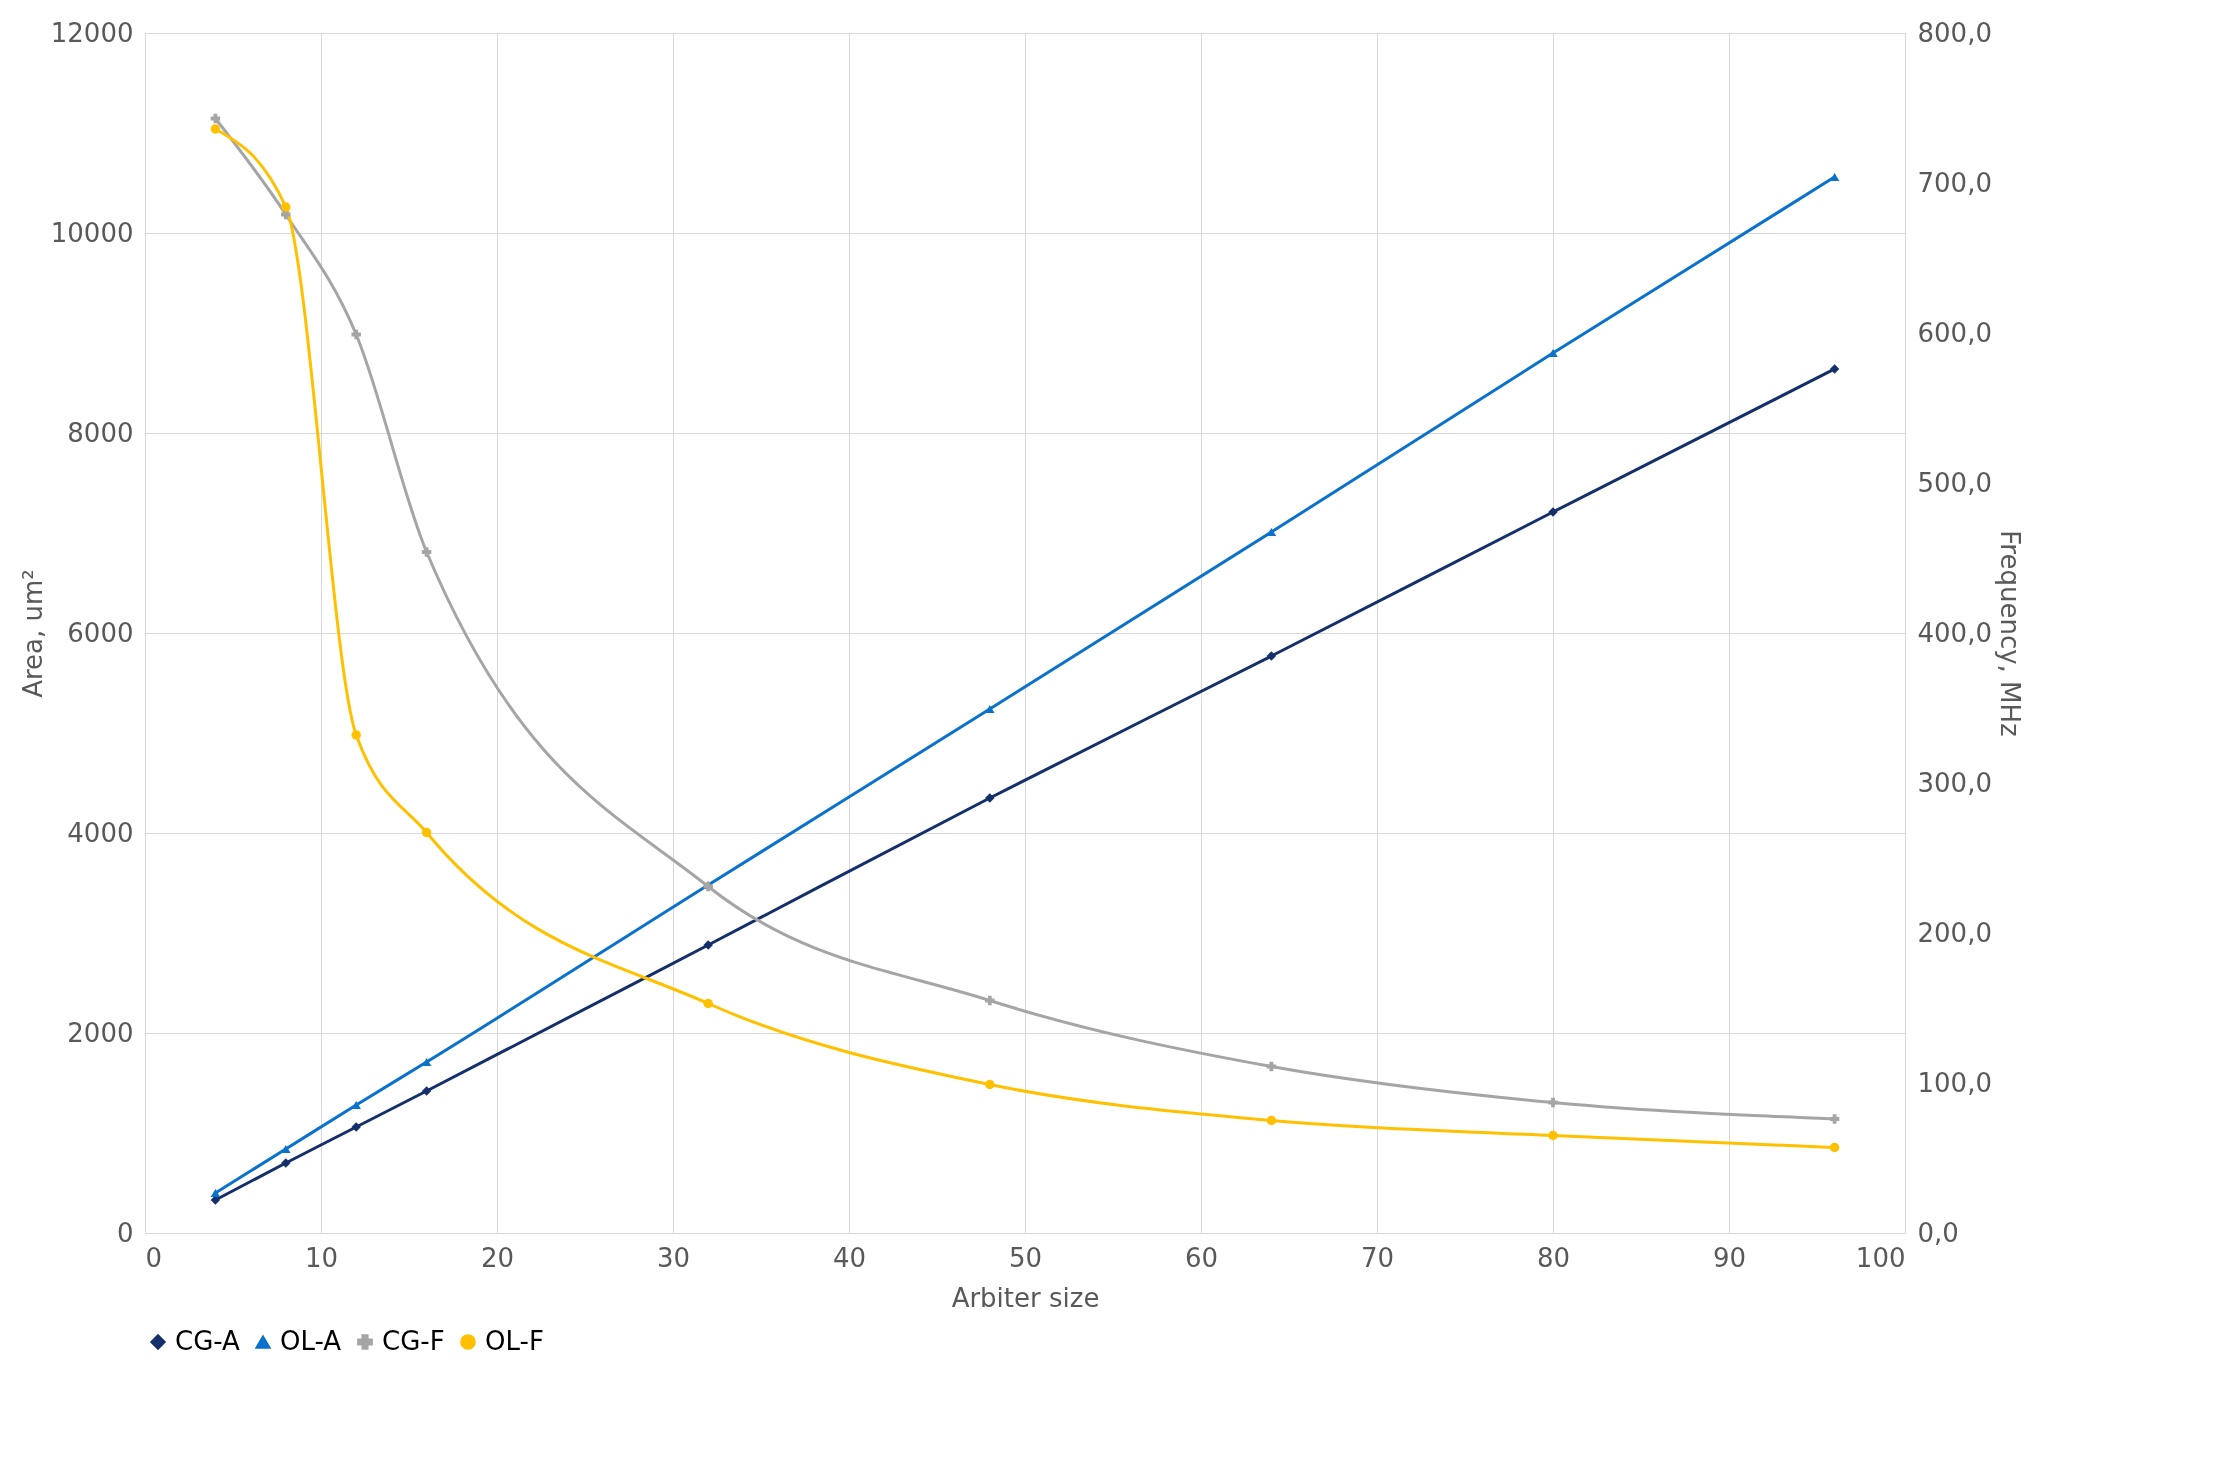  I want to click on x-tick-label: 0, so click(154, 1257).